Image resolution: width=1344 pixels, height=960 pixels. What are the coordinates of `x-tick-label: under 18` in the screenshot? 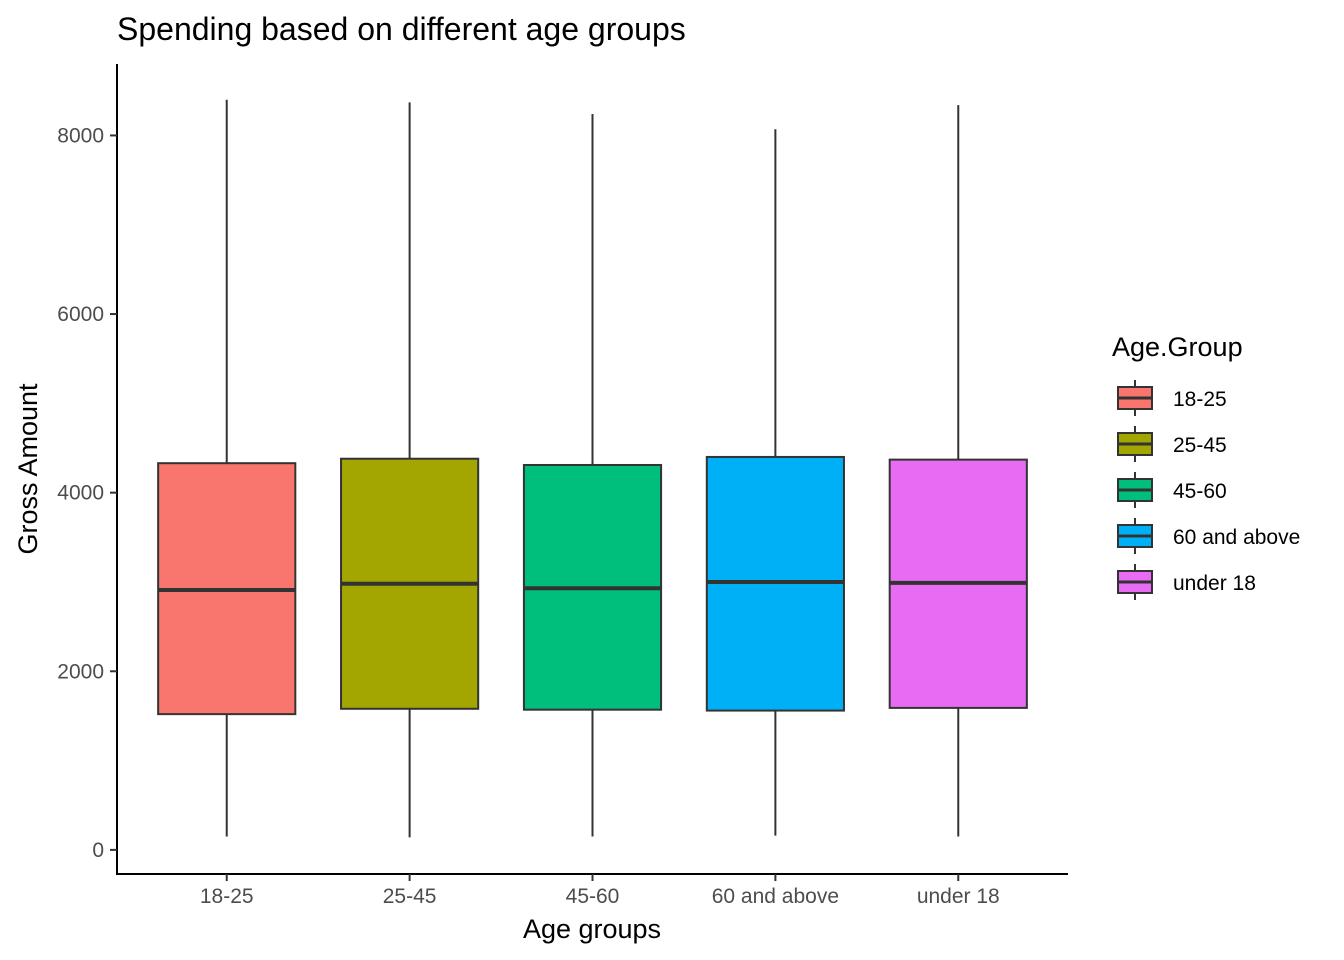 It's located at (958, 896).